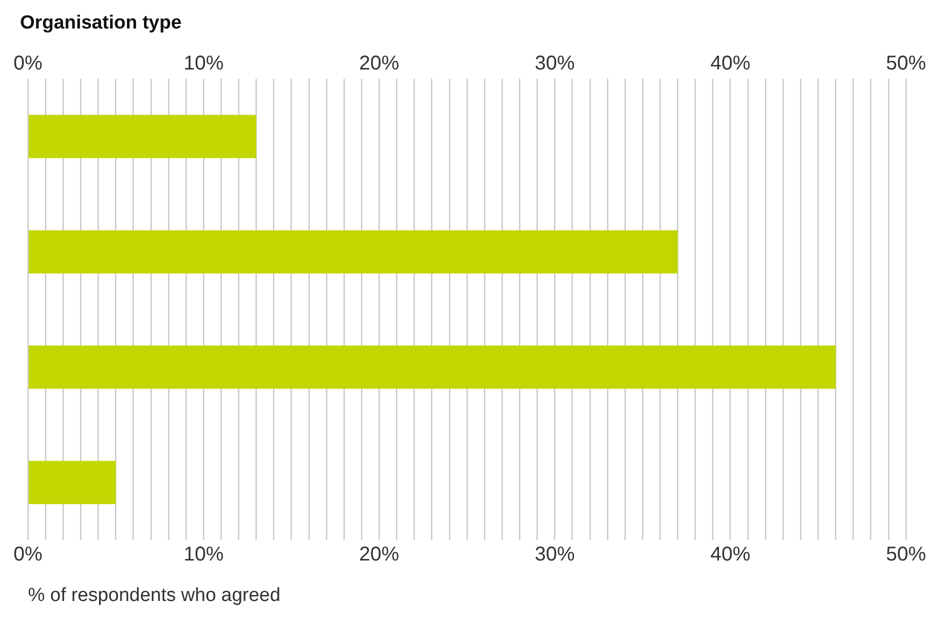 The image size is (937, 619). What do you see at coordinates (555, 63) in the screenshot?
I see `x2-tick-label: 30%` at bounding box center [555, 63].